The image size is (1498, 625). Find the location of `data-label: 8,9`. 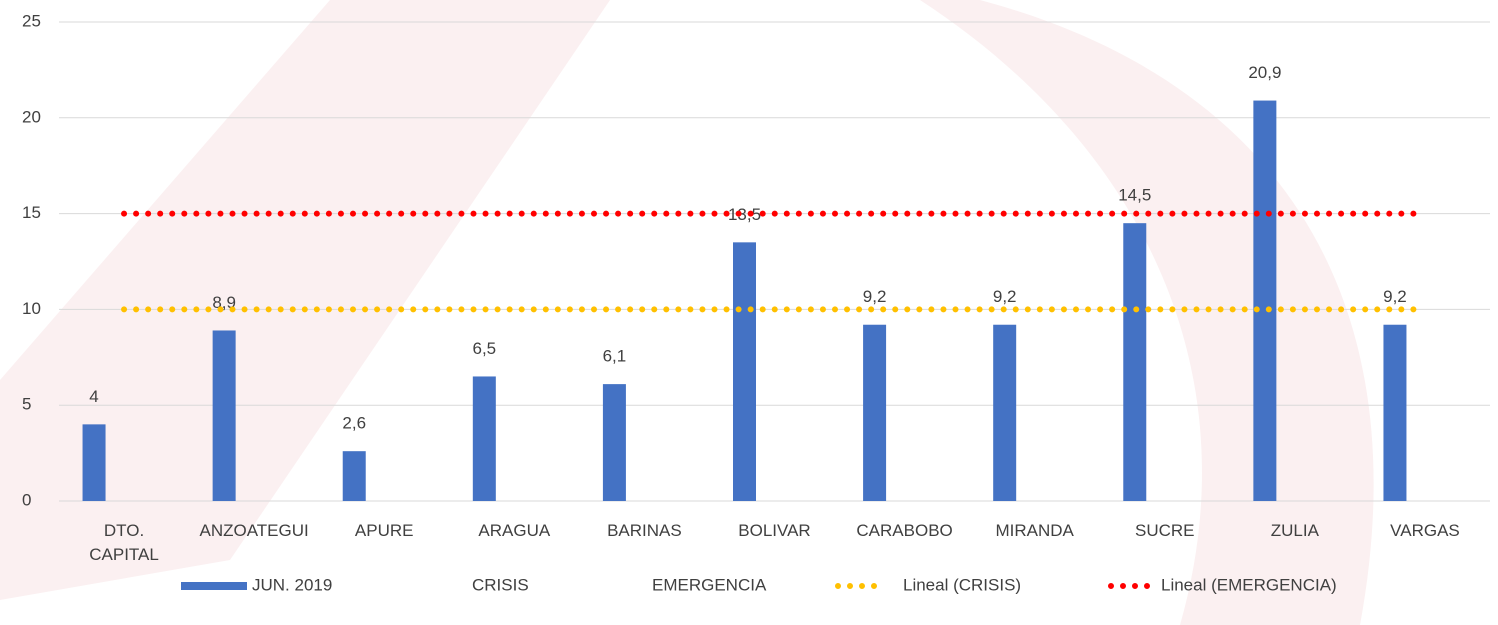

data-label: 8,9 is located at coordinates (224, 302).